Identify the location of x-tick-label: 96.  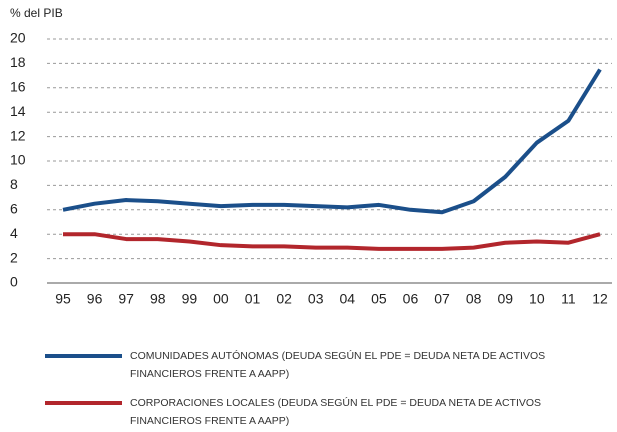
(95, 299).